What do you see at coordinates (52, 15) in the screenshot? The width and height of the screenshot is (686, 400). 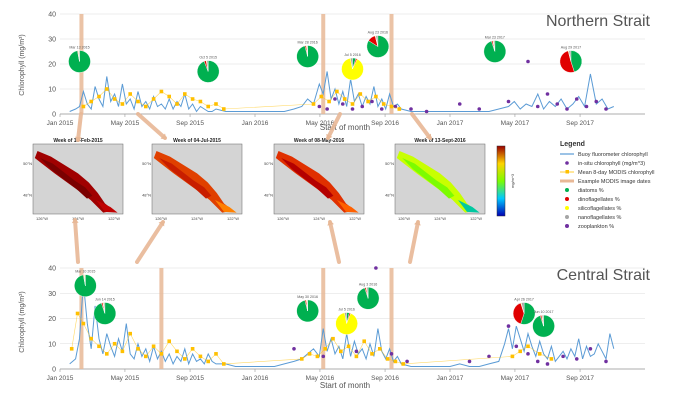 I see `y-tick-label: 40` at bounding box center [52, 15].